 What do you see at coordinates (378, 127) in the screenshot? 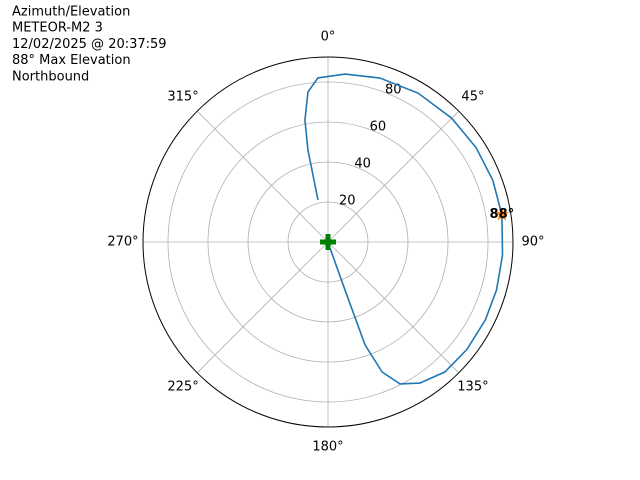
I see `r-tick-label: 60` at bounding box center [378, 127].